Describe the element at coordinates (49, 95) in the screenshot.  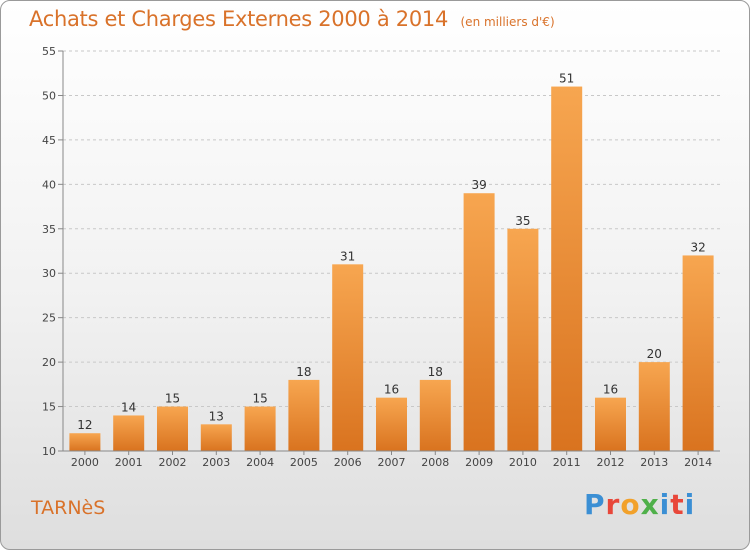
I see `y-tick-label: 50` at that location.